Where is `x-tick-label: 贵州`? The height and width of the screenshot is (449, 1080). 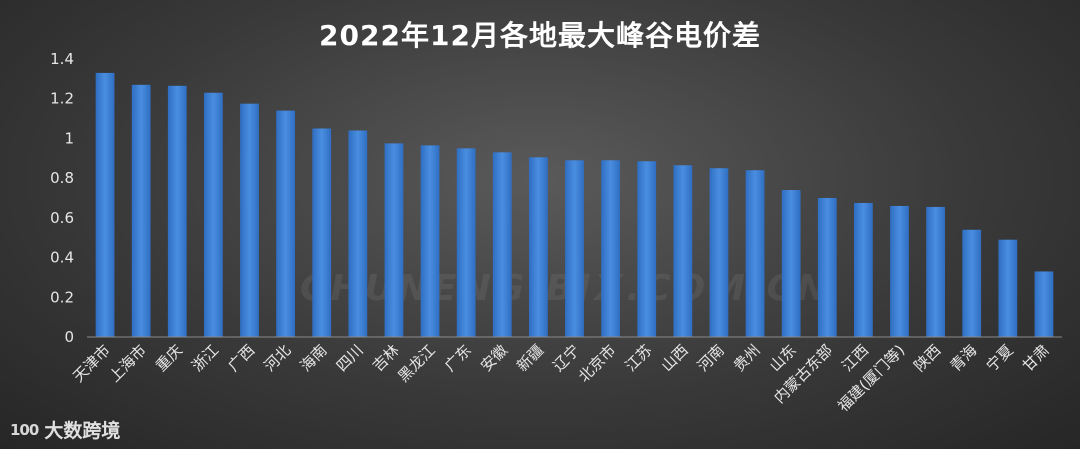
x-tick-label: 贵州 is located at coordinates (747, 358).